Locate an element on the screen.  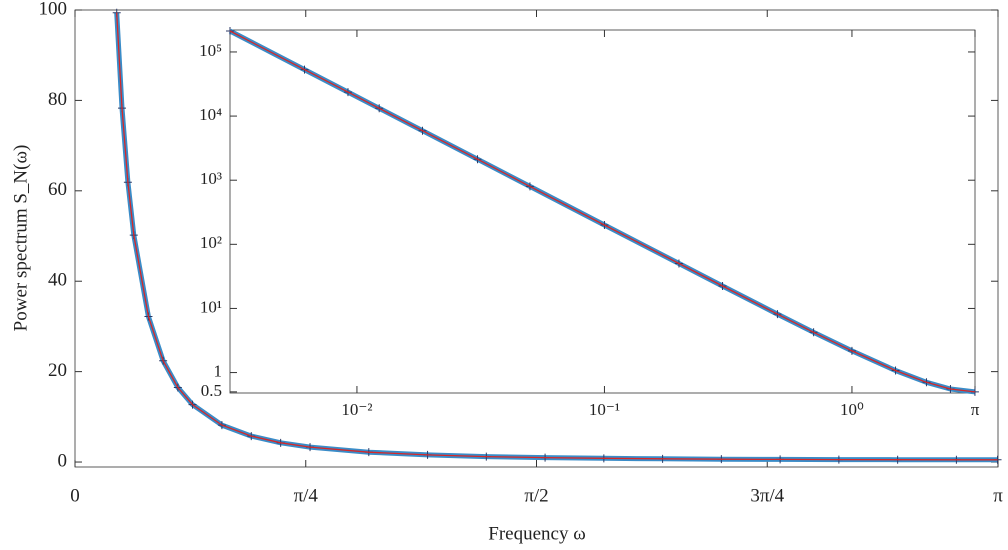
y-tick-label: 0.5 is located at coordinates (211, 390).